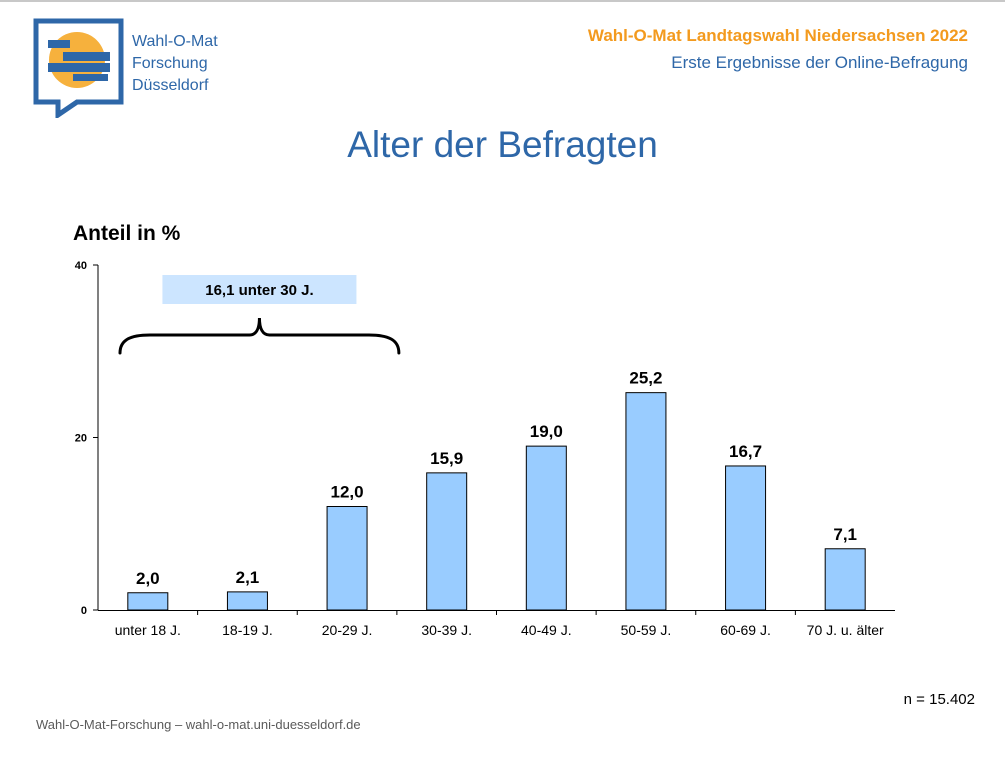 This screenshot has height=757, width=1005. Describe the element at coordinates (81, 439) in the screenshot. I see `y-tick-label: 20` at that location.